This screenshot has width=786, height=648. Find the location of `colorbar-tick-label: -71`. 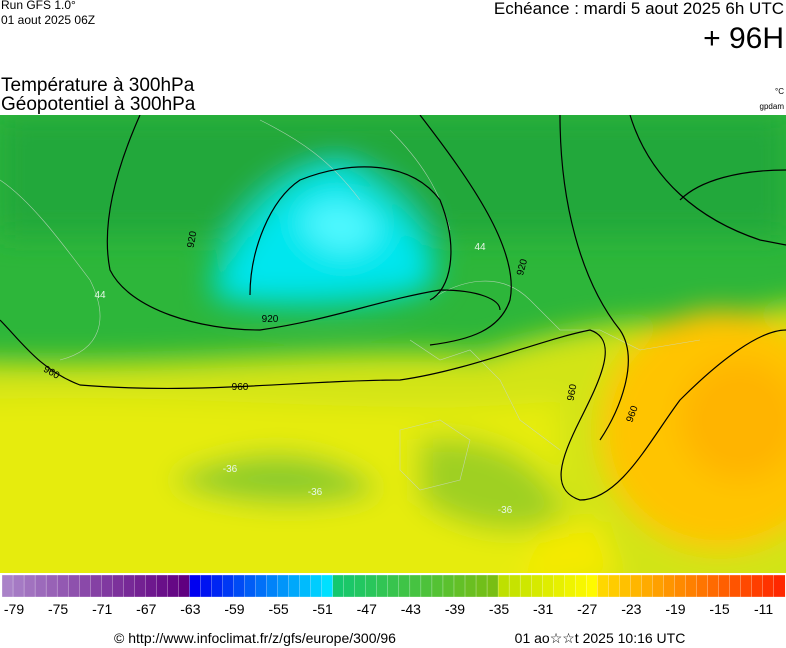

colorbar-tick-label: -71 is located at coordinates (102, 609).